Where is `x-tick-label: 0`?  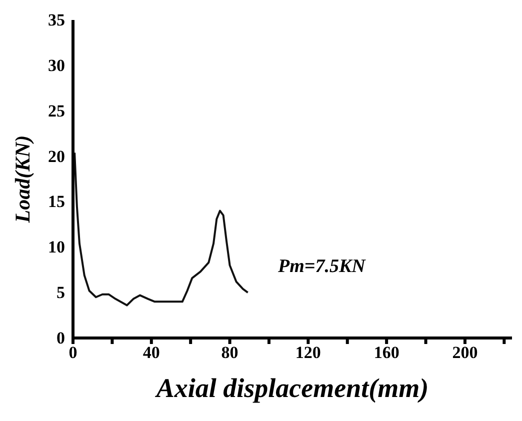
x-tick-label: 0 is located at coordinates (73, 352).